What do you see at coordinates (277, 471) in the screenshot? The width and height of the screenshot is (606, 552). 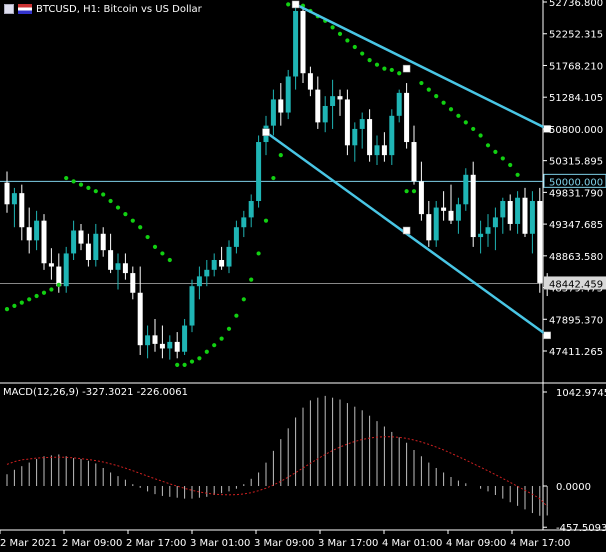 I see `macd-signal-line` at bounding box center [277, 471].